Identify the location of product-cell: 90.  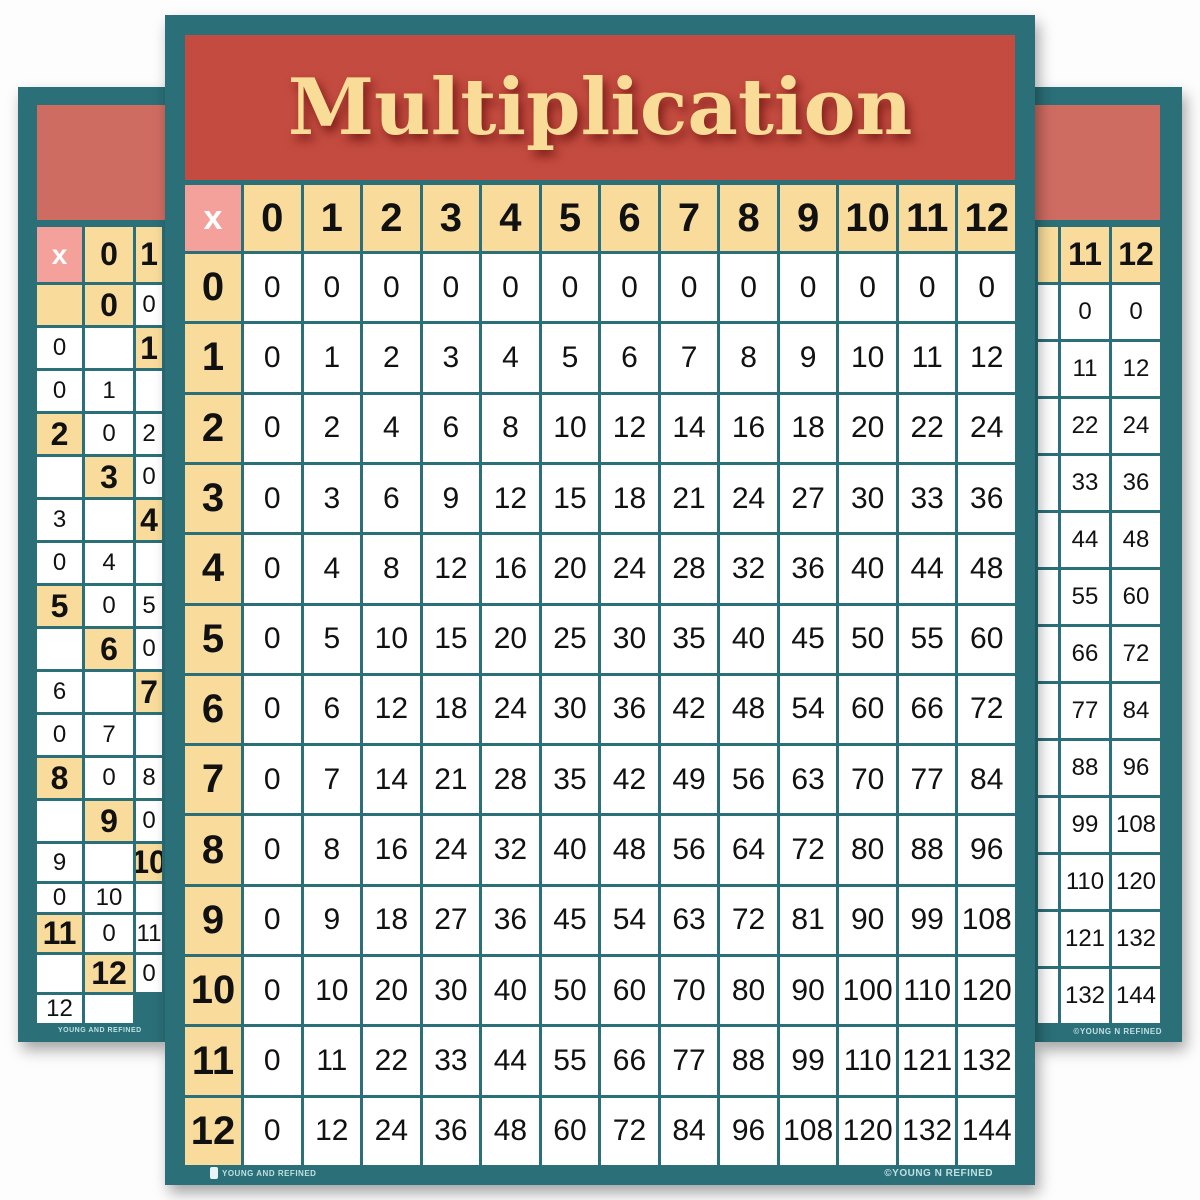
(808, 991).